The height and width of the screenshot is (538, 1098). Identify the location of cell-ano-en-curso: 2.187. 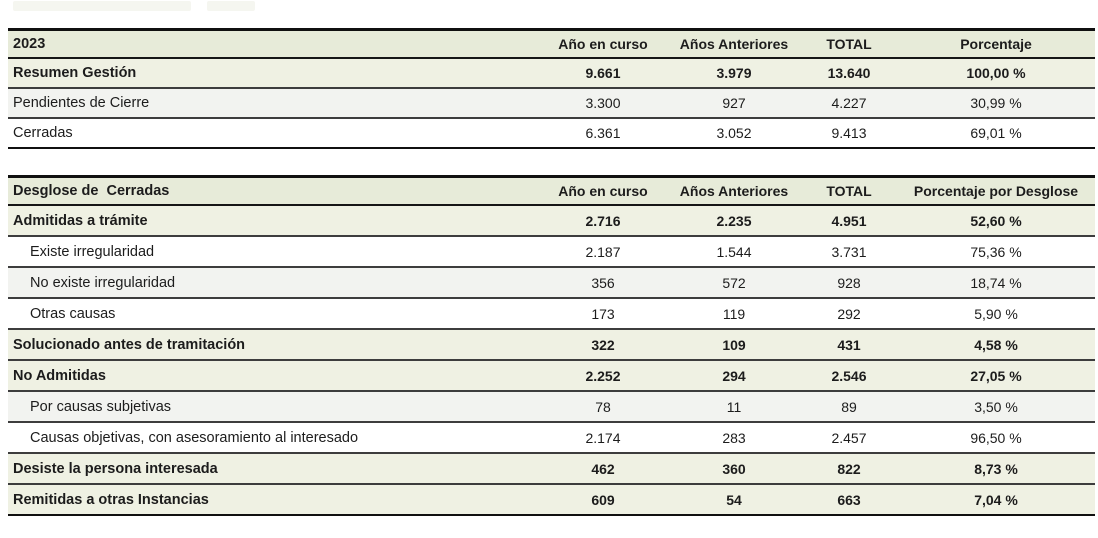
(603, 251).